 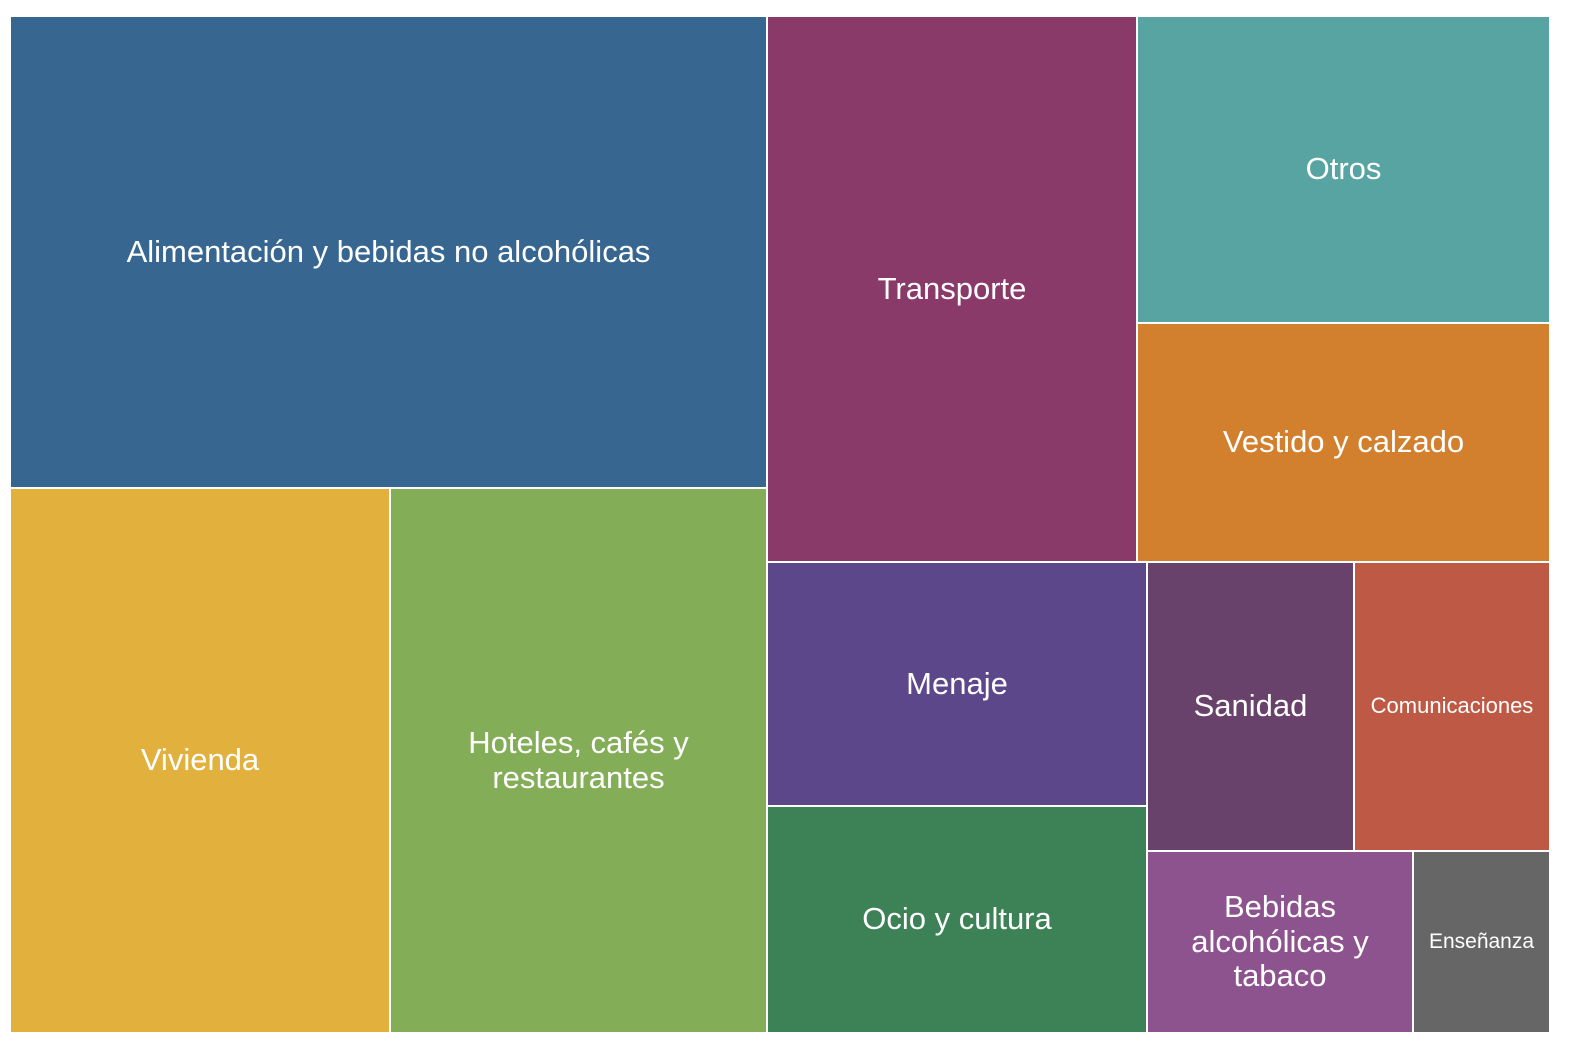 I want to click on treemap-tile-label: Vivienda, so click(x=200, y=760).